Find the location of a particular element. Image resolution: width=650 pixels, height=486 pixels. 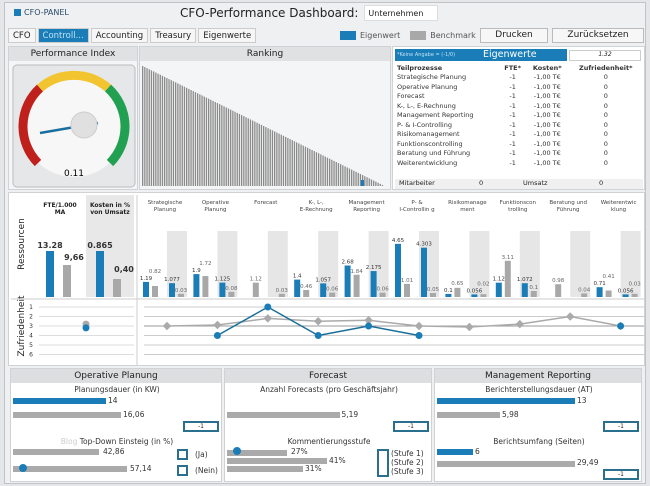

column-header: FTE* is located at coordinates (512, 67).